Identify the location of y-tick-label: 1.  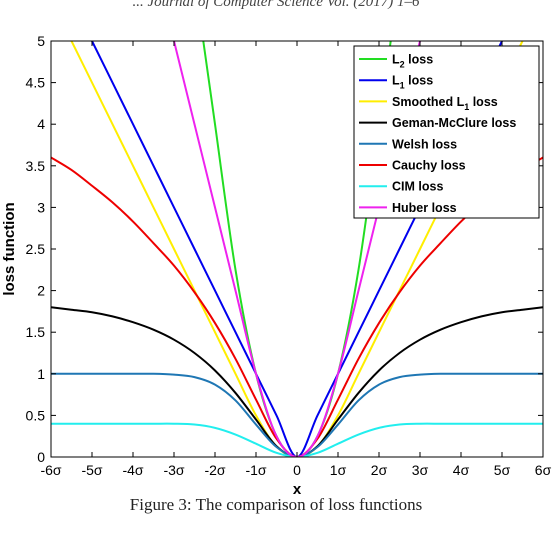
(41, 374).